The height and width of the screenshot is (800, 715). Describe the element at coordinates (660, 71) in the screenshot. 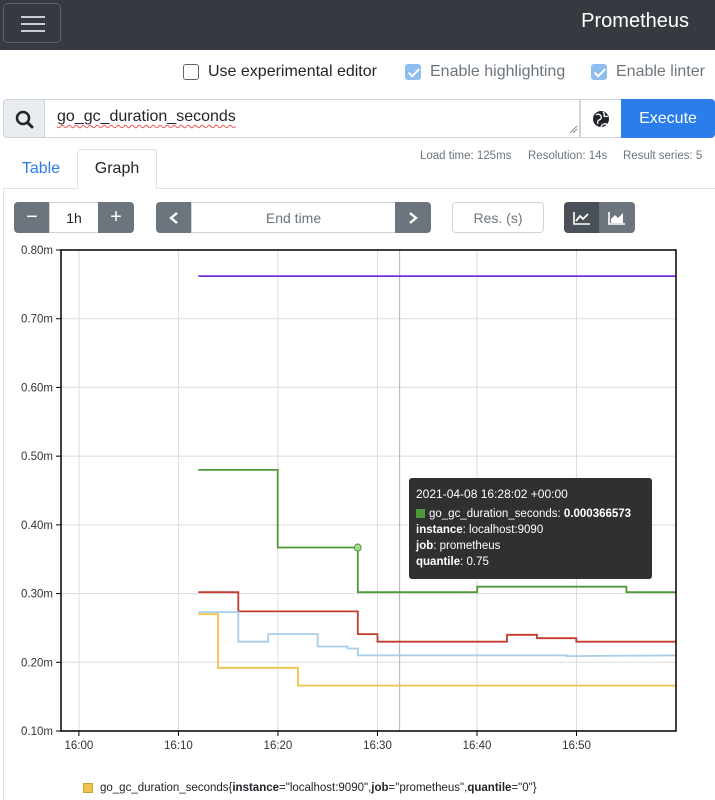

I see `linter-label: Enable linter` at that location.